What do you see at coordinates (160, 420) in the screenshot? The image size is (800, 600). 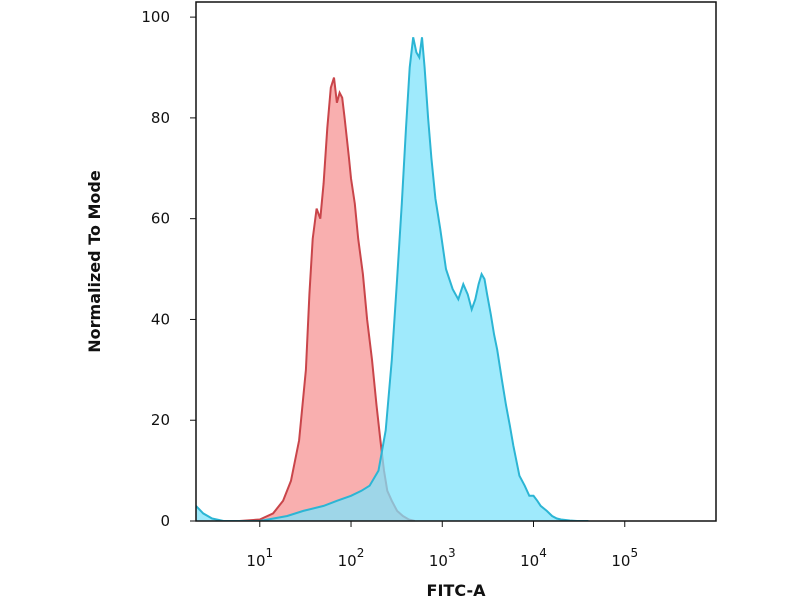 I see `y-tick-label: 20` at bounding box center [160, 420].